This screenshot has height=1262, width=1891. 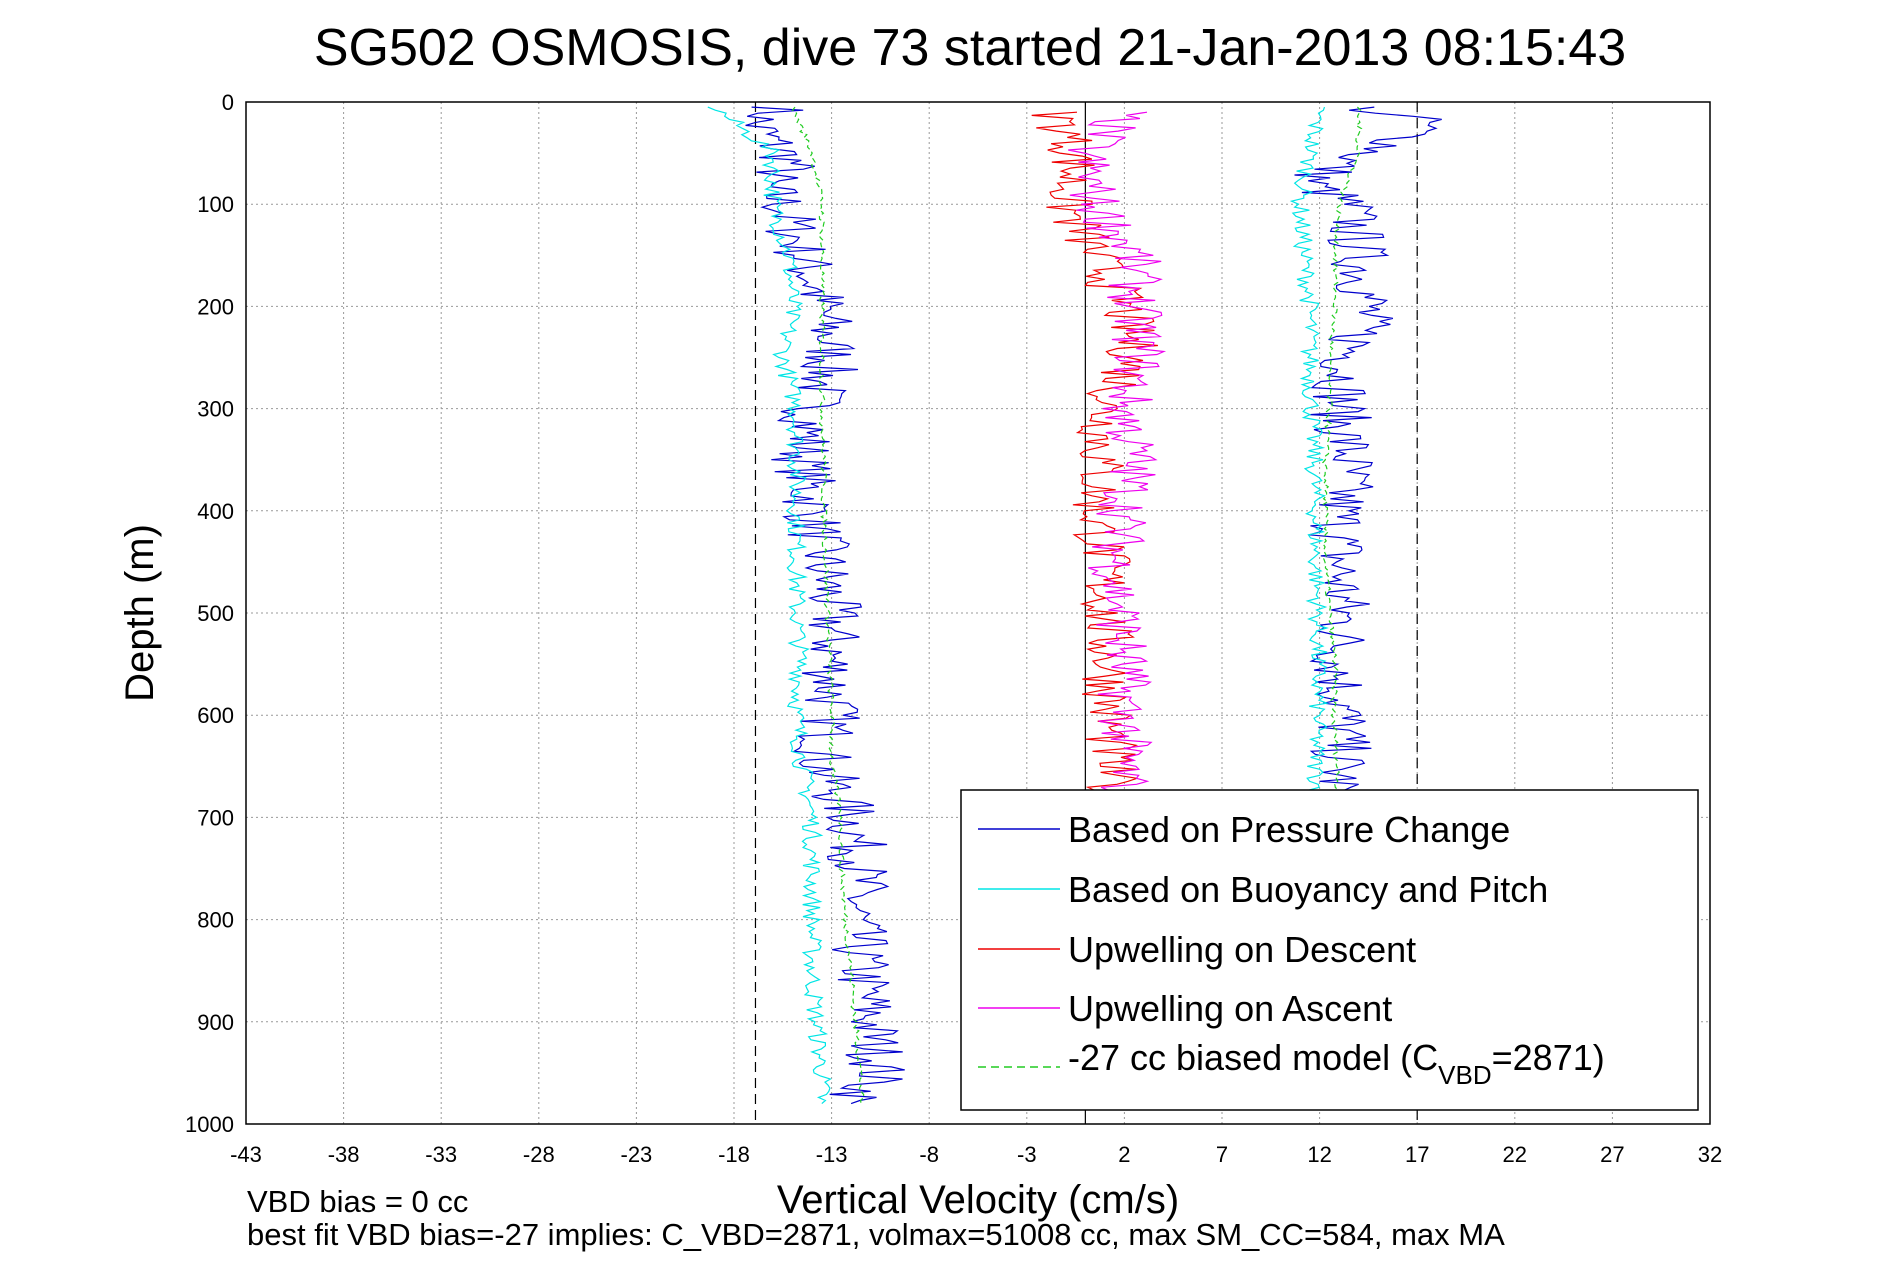 I want to click on y-tick-label: 200, so click(x=215, y=306).